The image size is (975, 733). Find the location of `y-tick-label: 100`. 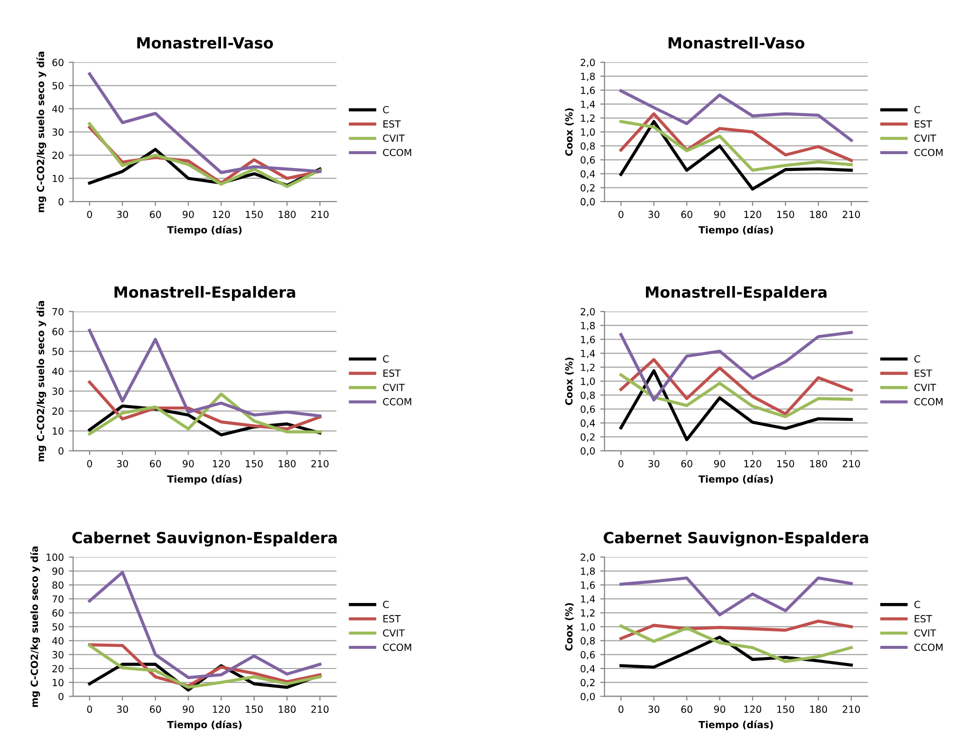

y-tick-label: 100 is located at coordinates (55, 557).